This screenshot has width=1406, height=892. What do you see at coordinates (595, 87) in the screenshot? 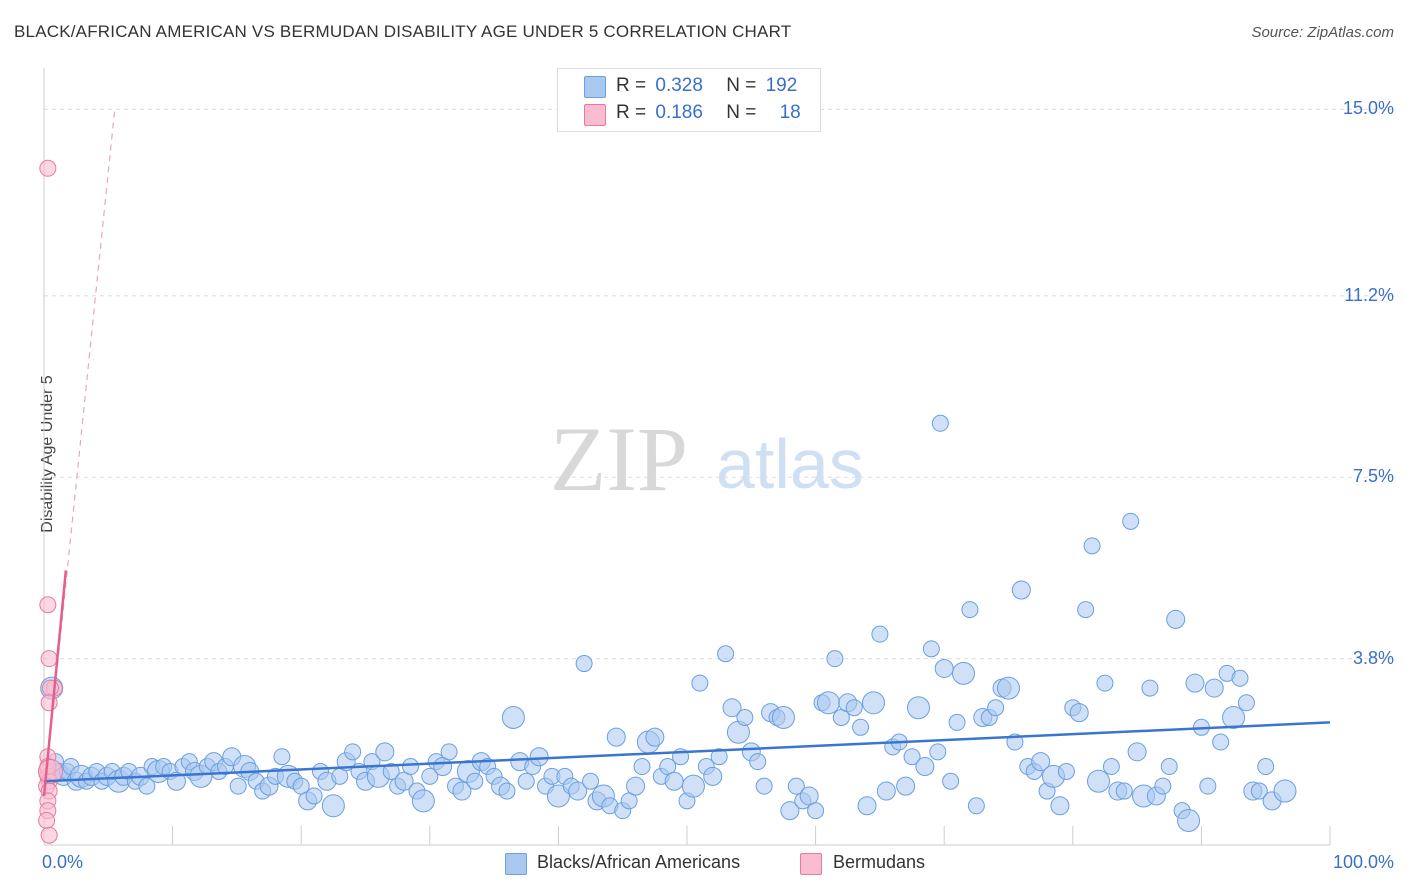
I see `legend-swatch-blue` at bounding box center [595, 87].